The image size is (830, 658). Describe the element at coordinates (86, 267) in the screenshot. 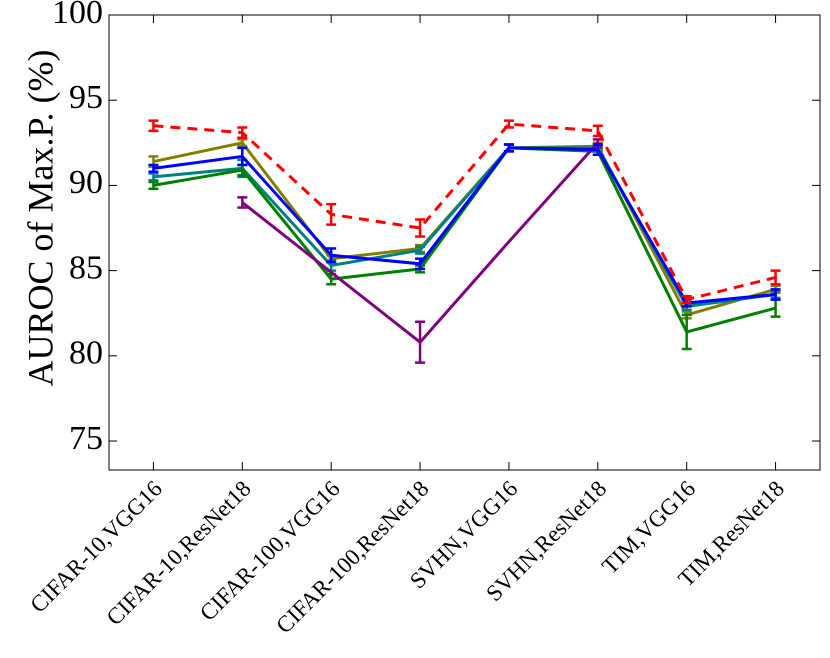

I see `y-tick-label: 85` at that location.